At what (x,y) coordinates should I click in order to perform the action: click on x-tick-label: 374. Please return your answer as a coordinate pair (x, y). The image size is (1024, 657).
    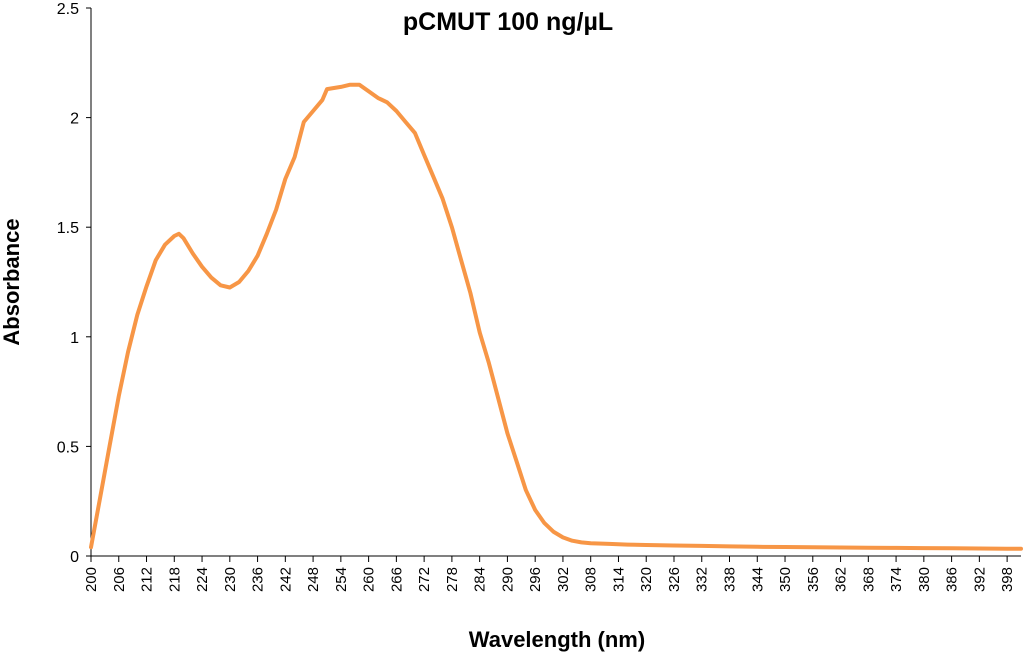
    Looking at the image, I should click on (896, 579).